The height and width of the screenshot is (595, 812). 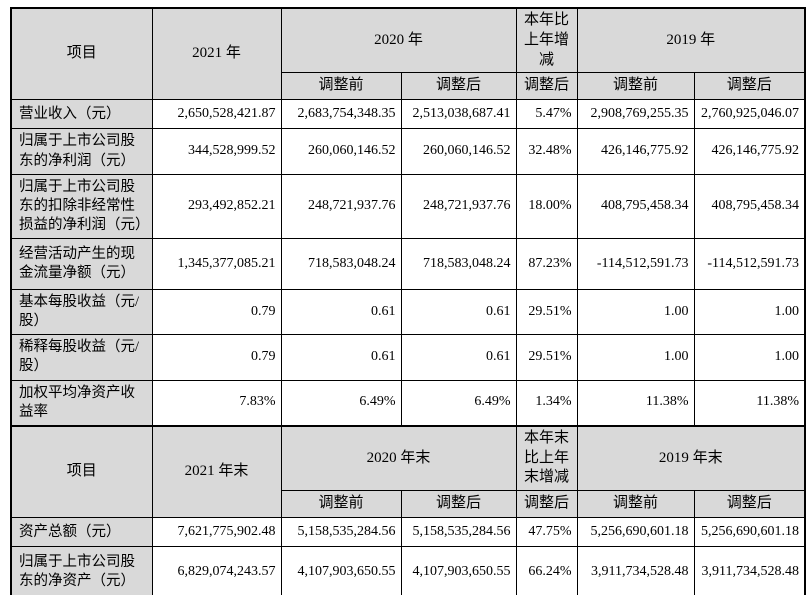 What do you see at coordinates (546, 114) in the screenshot?
I see `cell-change: 5.47%` at bounding box center [546, 114].